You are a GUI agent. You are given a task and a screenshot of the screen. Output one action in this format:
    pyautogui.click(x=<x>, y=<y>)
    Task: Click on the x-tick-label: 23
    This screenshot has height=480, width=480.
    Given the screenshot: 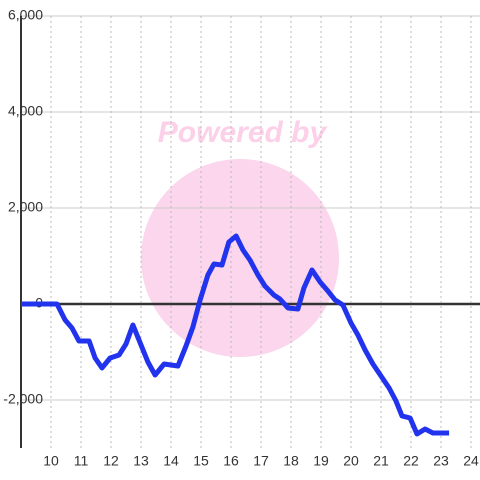 What is the action you would take?
    pyautogui.click(x=441, y=461)
    